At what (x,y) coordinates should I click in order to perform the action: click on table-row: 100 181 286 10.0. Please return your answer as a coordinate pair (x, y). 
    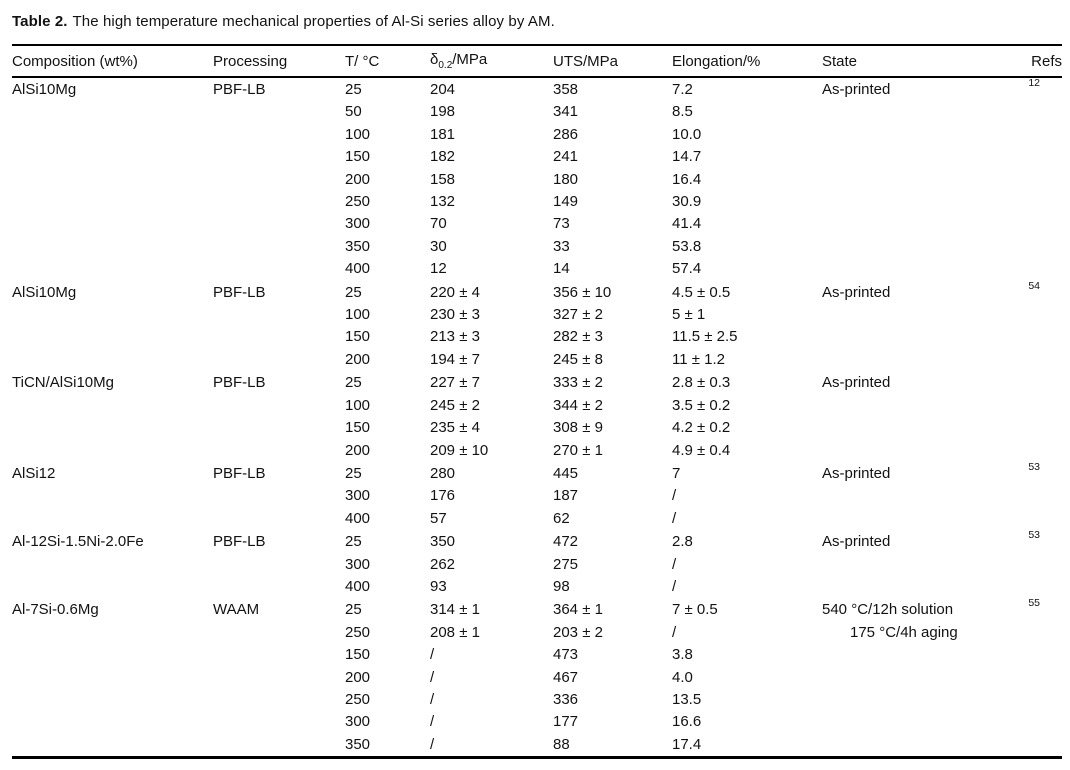
    Looking at the image, I should click on (537, 135).